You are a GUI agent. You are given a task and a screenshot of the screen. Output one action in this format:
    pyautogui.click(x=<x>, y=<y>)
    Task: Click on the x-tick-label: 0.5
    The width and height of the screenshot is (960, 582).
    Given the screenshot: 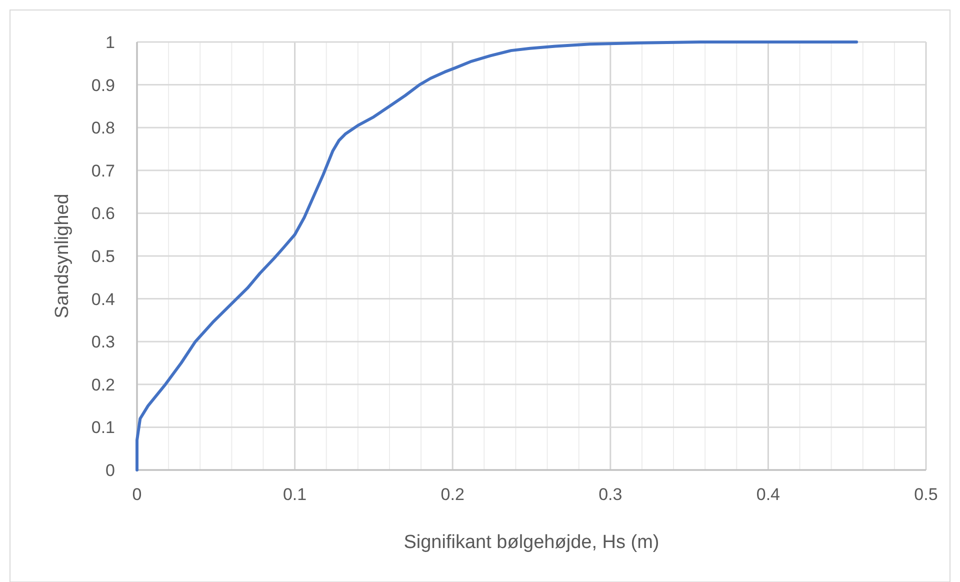 What is the action you would take?
    pyautogui.click(x=926, y=494)
    